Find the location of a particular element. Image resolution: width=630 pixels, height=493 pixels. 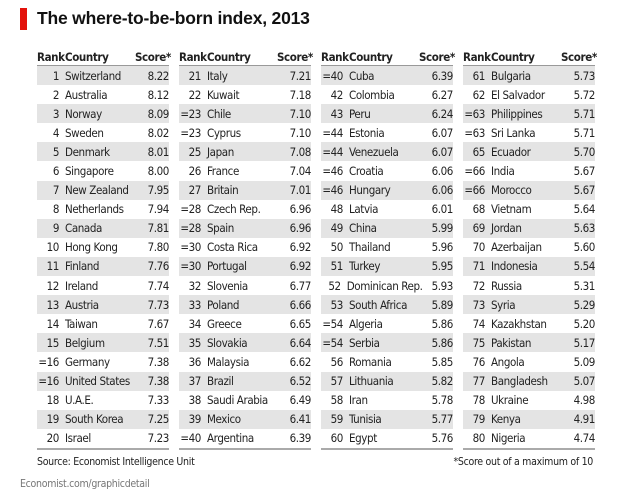

rank-cell: 80 is located at coordinates (479, 438).